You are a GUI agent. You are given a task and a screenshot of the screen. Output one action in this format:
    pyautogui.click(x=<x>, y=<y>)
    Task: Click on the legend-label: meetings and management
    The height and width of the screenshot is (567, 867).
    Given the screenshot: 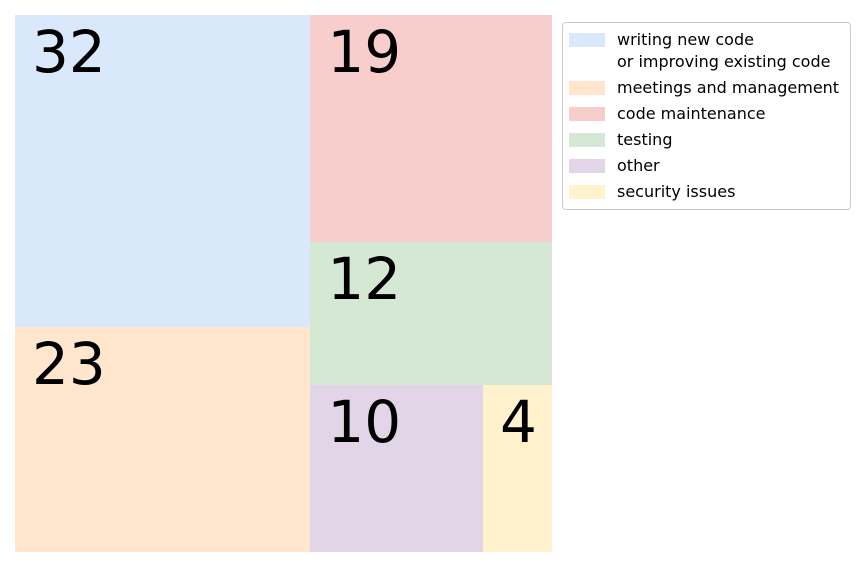 What is the action you would take?
    pyautogui.click(x=728, y=87)
    